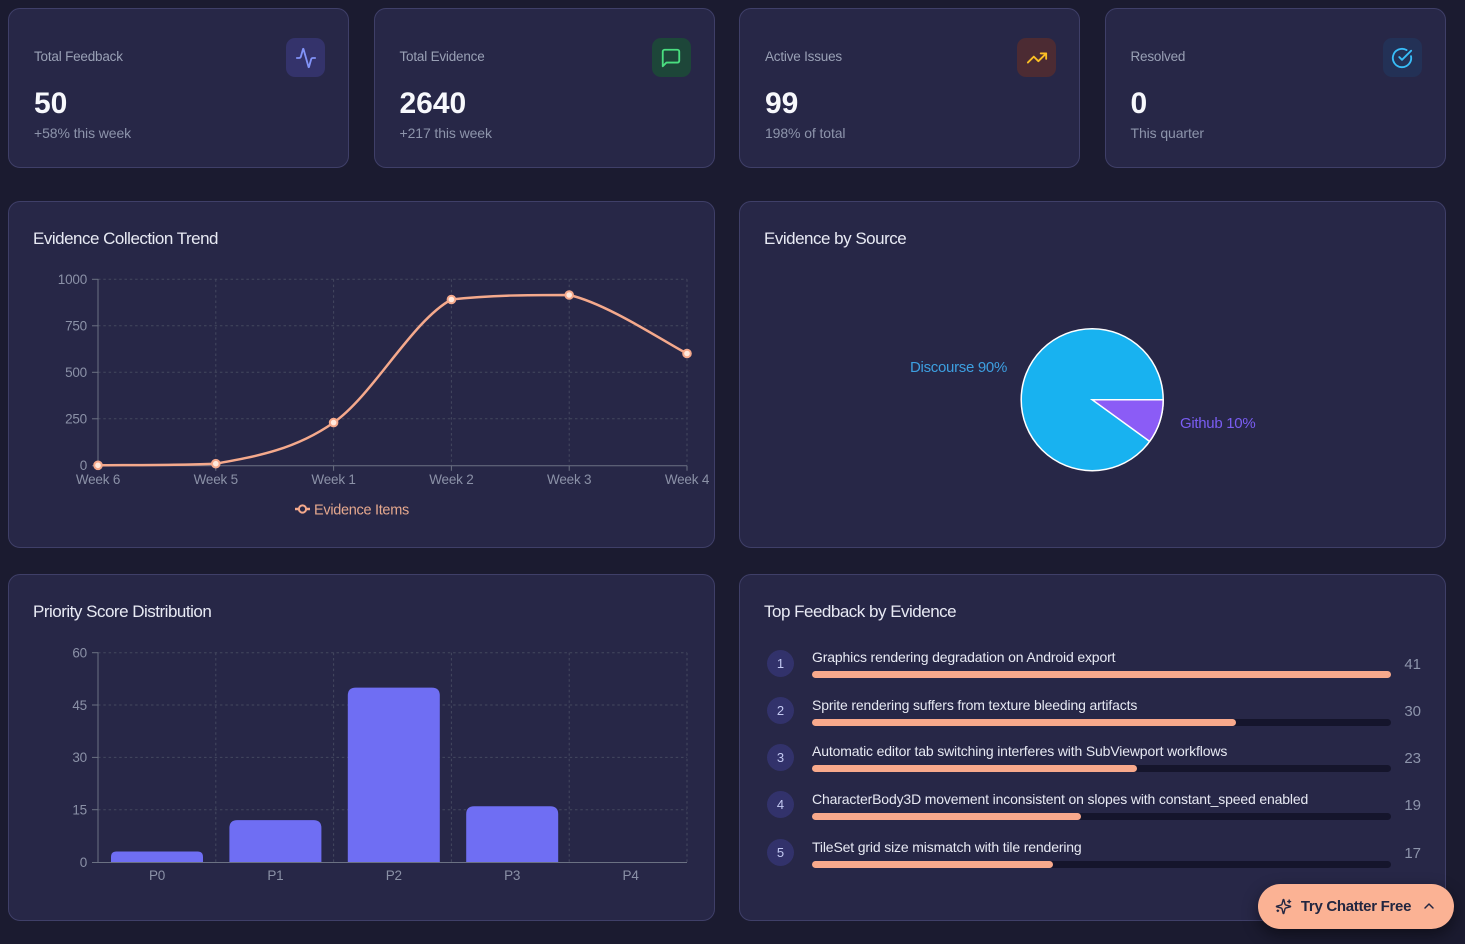 The width and height of the screenshot is (1465, 944). Describe the element at coordinates (275, 875) in the screenshot. I see `svg-text: P1` at that location.